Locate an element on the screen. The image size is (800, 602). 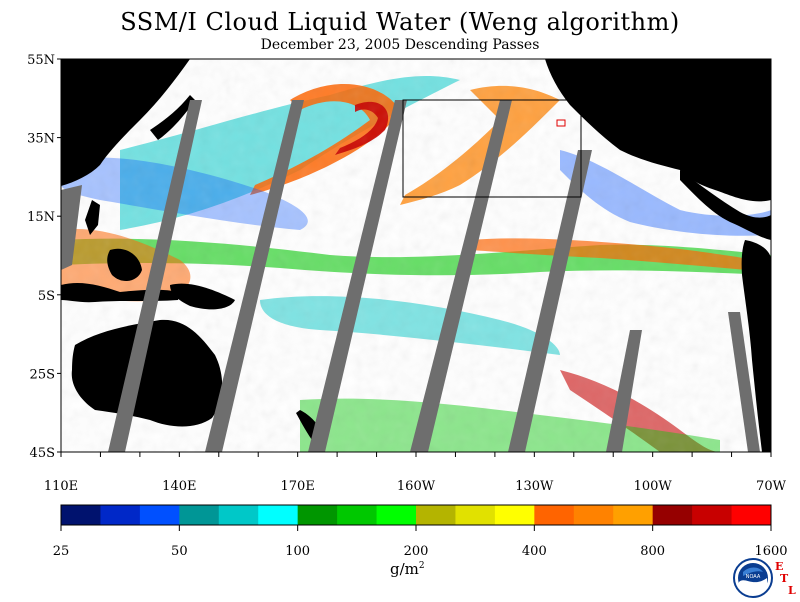
colorbar is located at coordinates (416, 515).